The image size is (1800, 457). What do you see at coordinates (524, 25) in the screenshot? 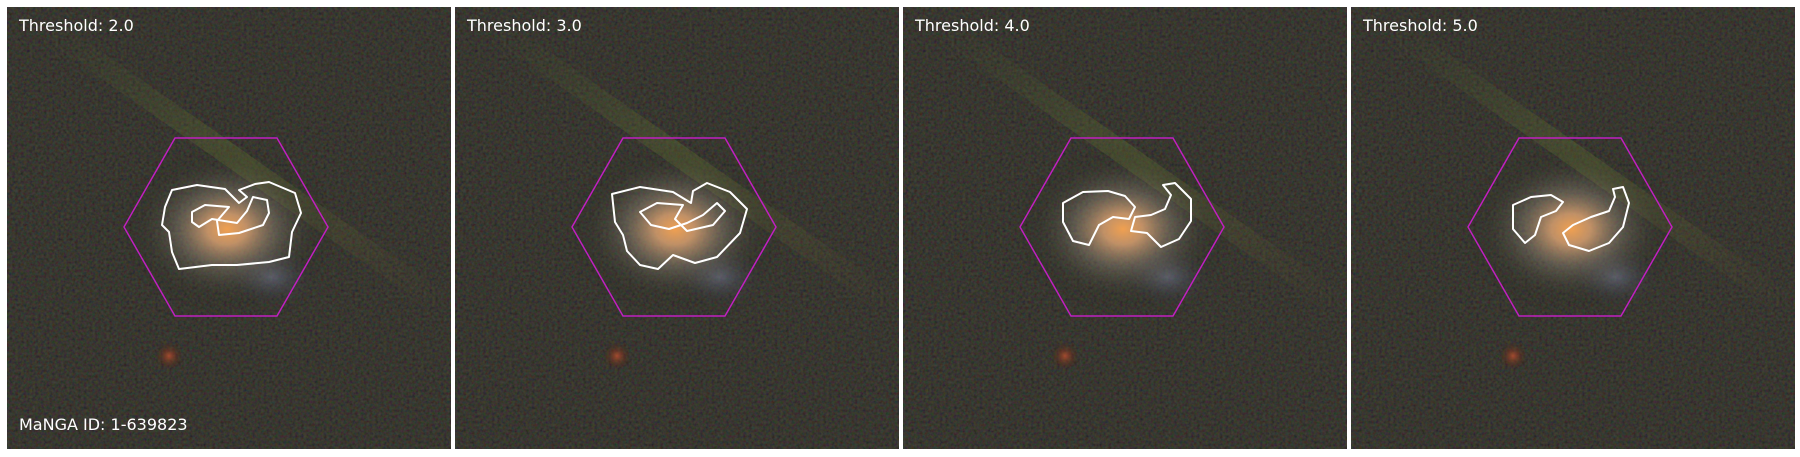
I see `panel-title: Threshold: 3.0` at bounding box center [524, 25].